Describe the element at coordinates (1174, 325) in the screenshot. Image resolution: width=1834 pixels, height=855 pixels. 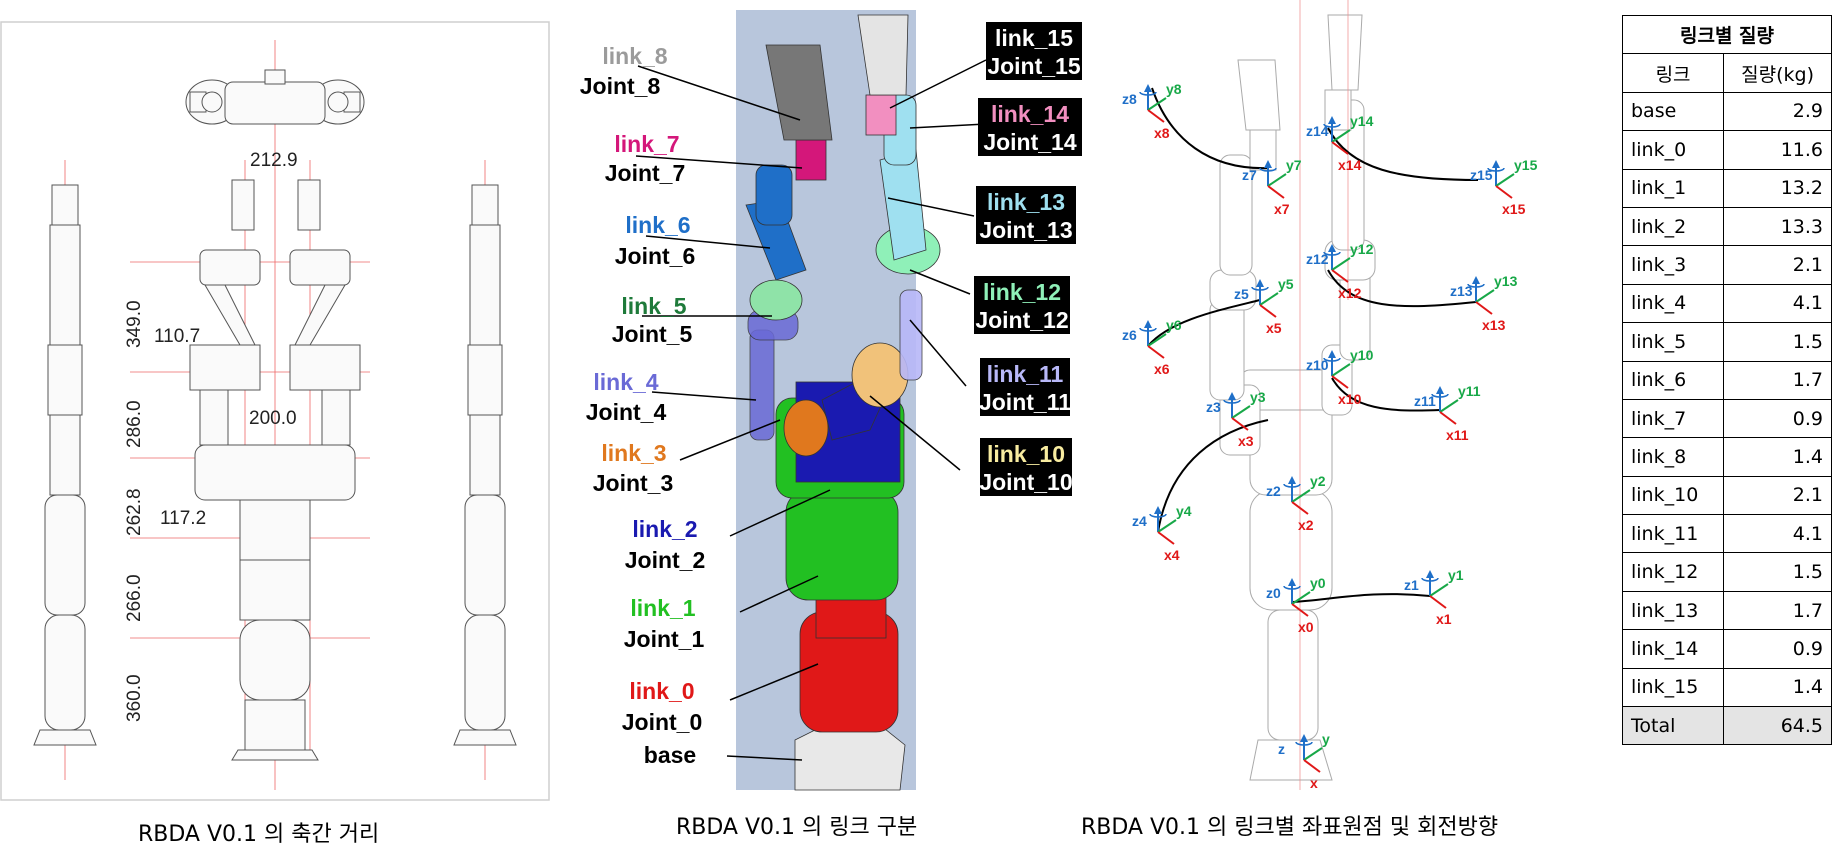
I see `frame-y-label: y6` at that location.